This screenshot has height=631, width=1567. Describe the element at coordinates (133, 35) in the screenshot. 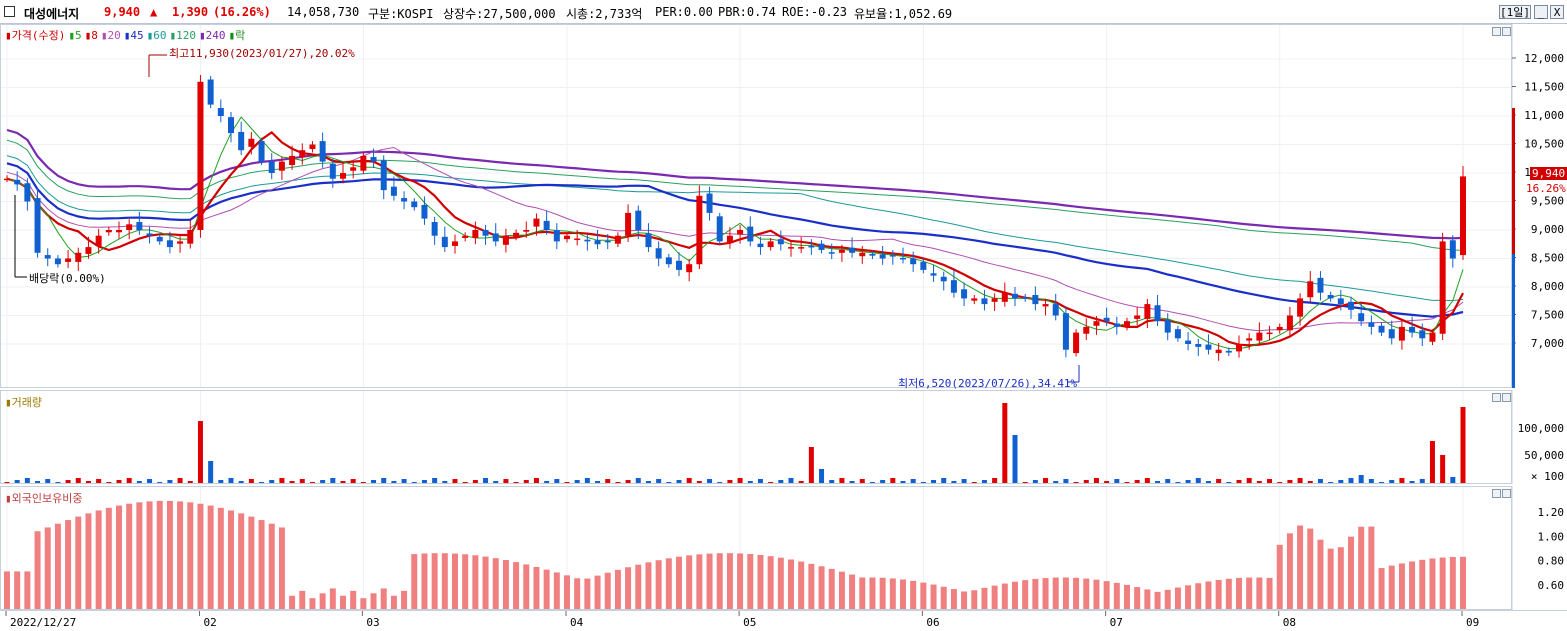

I see `legend-item: ▮45` at that location.